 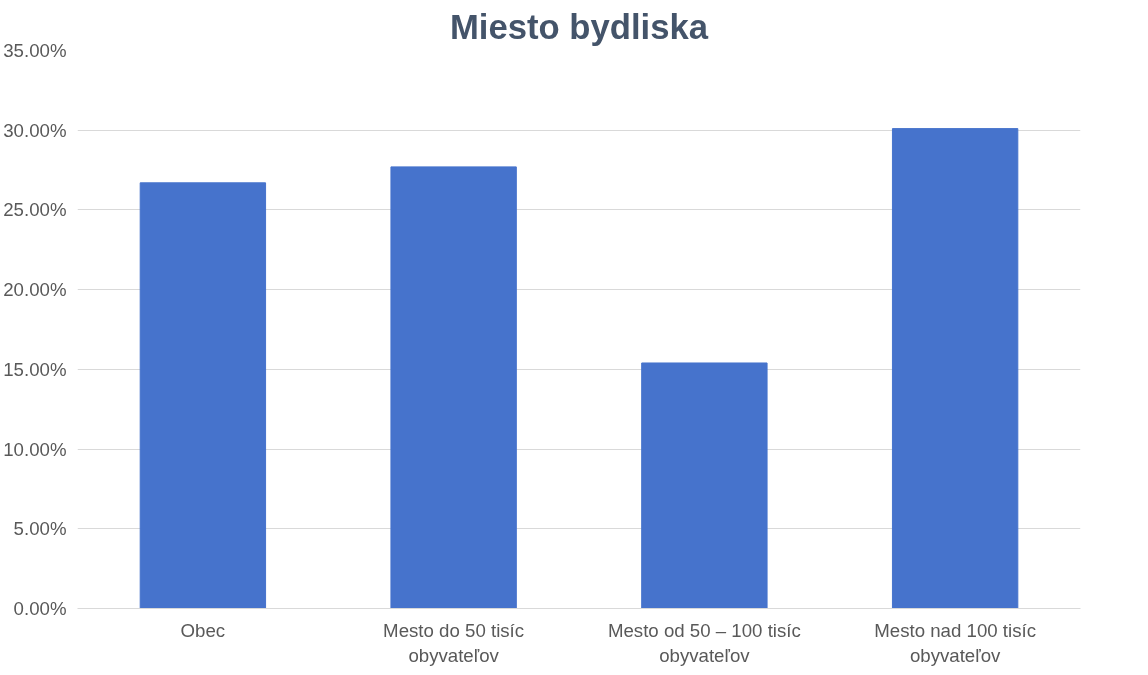 What do you see at coordinates (704, 642) in the screenshot?
I see `x-tick-label: Mesto od 50 – 100 tisíc obyvateľov` at bounding box center [704, 642].